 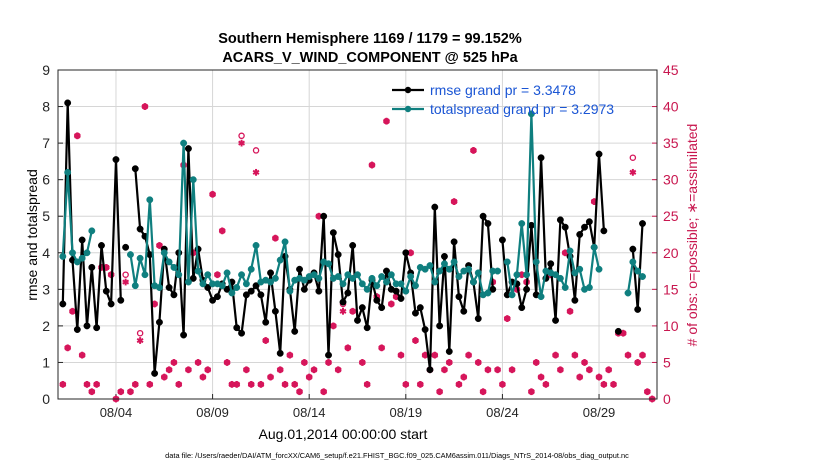 I want to click on y-right-tick-label-7: 35, so click(x=671, y=143).